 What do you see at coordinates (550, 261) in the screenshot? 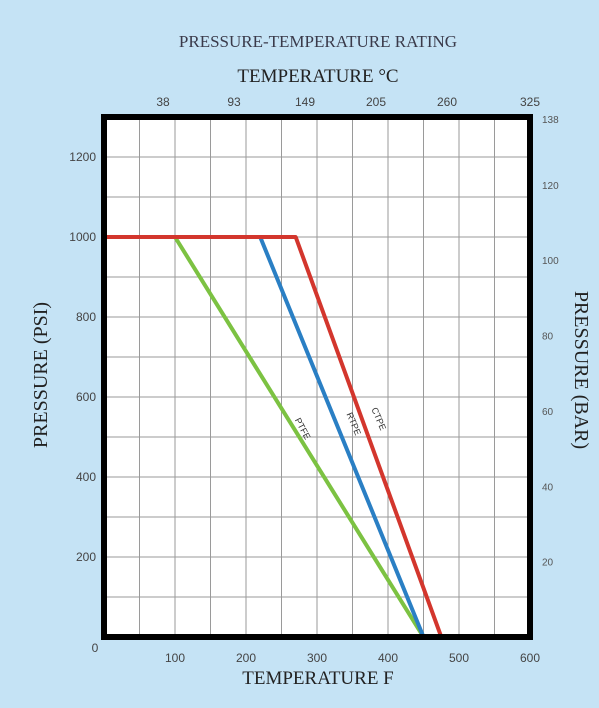
I see `y2-tick-label: 100` at bounding box center [550, 261].